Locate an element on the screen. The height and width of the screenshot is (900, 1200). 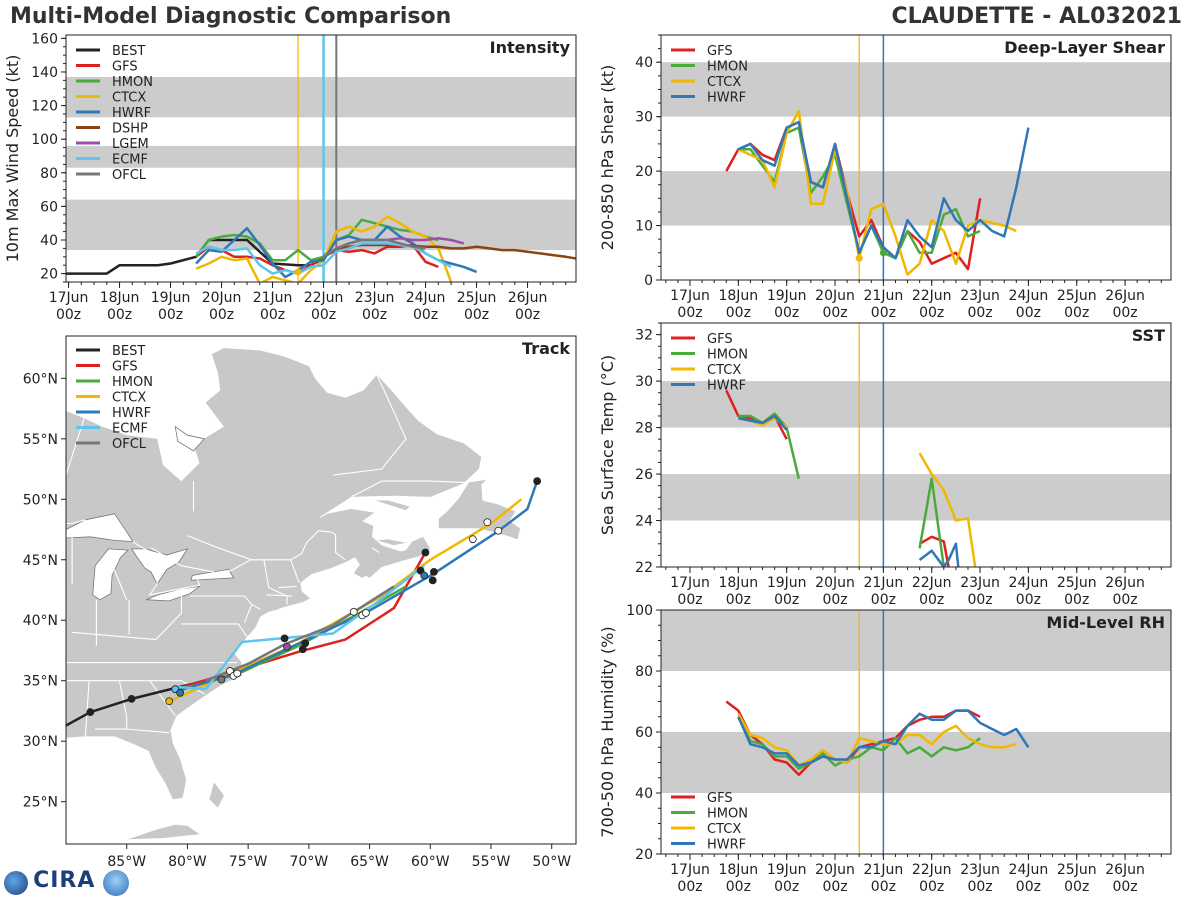
x-tick-label-date: 19Jun is located at coordinates (787, 870).